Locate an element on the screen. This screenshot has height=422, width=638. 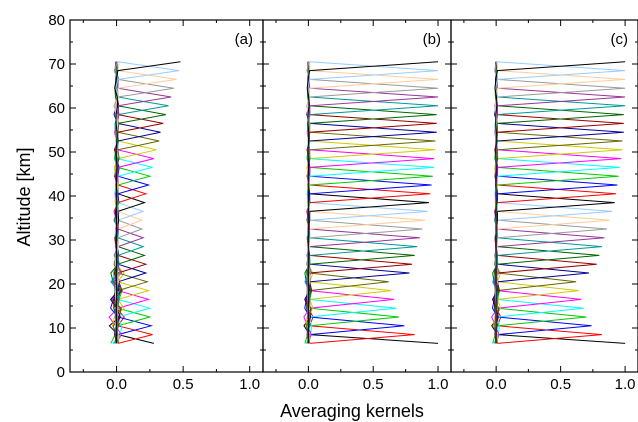
y-tick-label: 0 is located at coordinates (61, 372).